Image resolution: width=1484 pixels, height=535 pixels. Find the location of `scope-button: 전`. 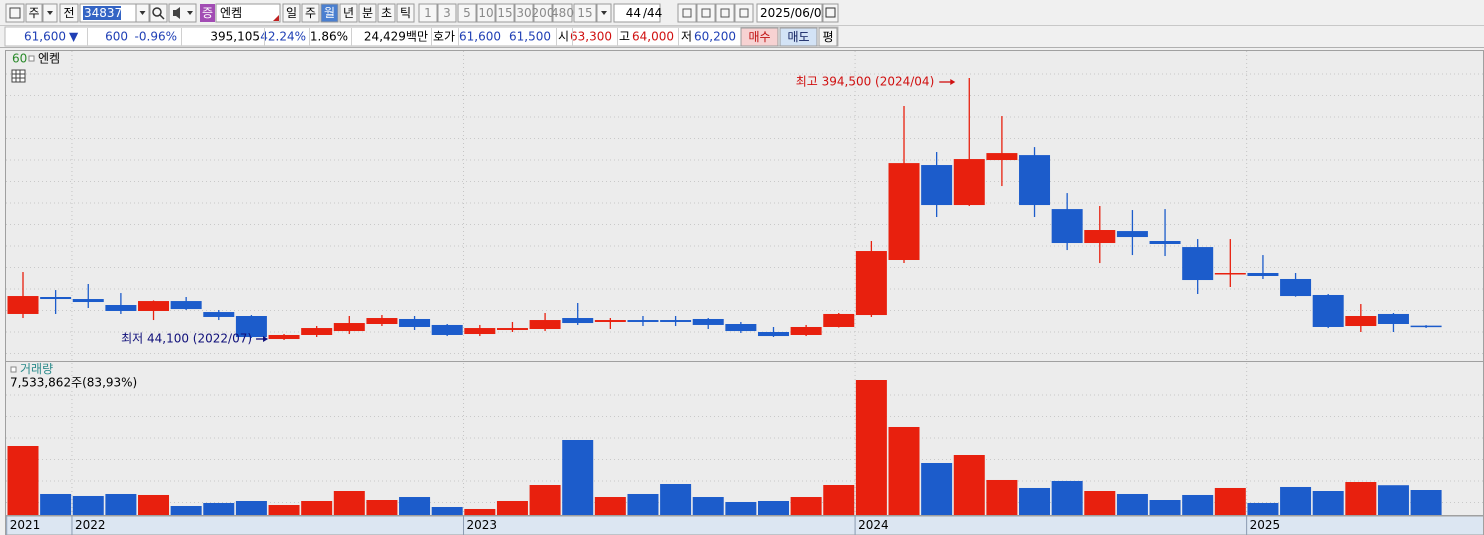

scope-button: 전 is located at coordinates (68, 13).